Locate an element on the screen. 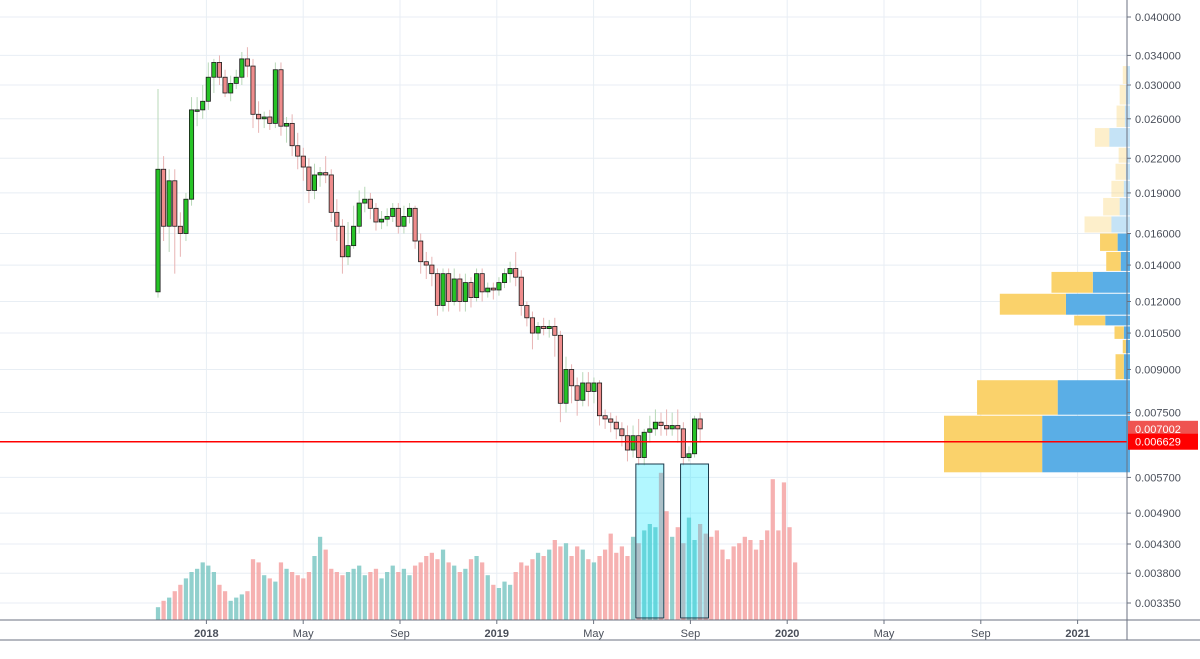  time-tick-label: May is located at coordinates (593, 634).